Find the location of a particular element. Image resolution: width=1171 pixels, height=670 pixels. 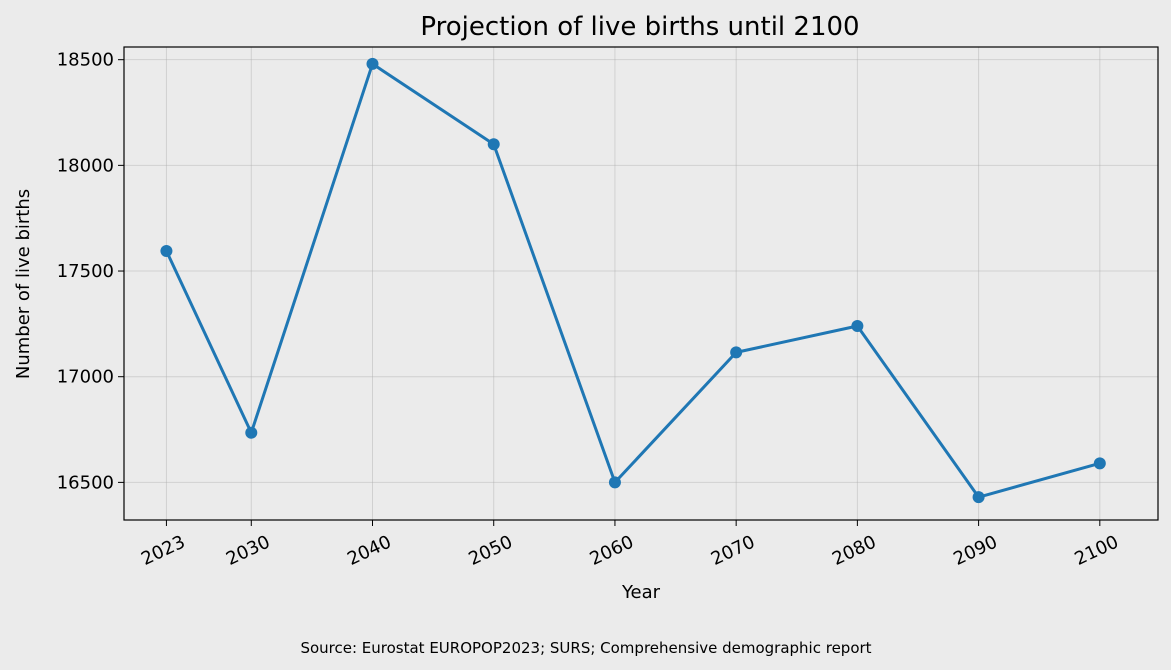

x-axis-label: Year is located at coordinates (641, 592).